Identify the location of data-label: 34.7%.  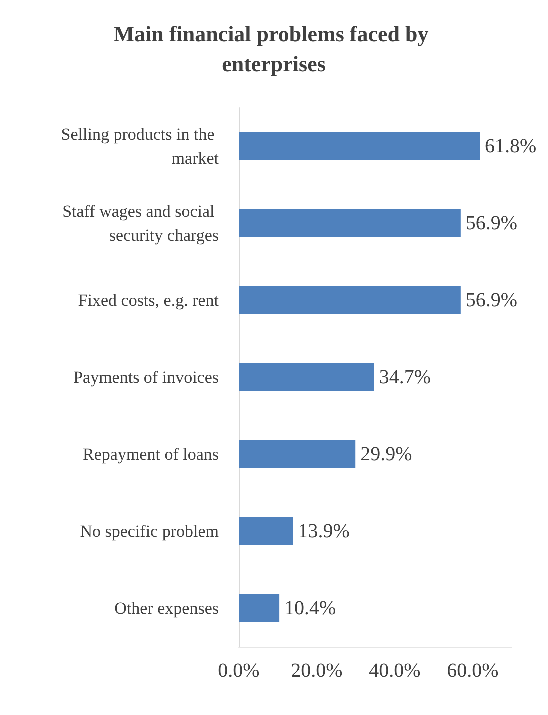
(405, 377).